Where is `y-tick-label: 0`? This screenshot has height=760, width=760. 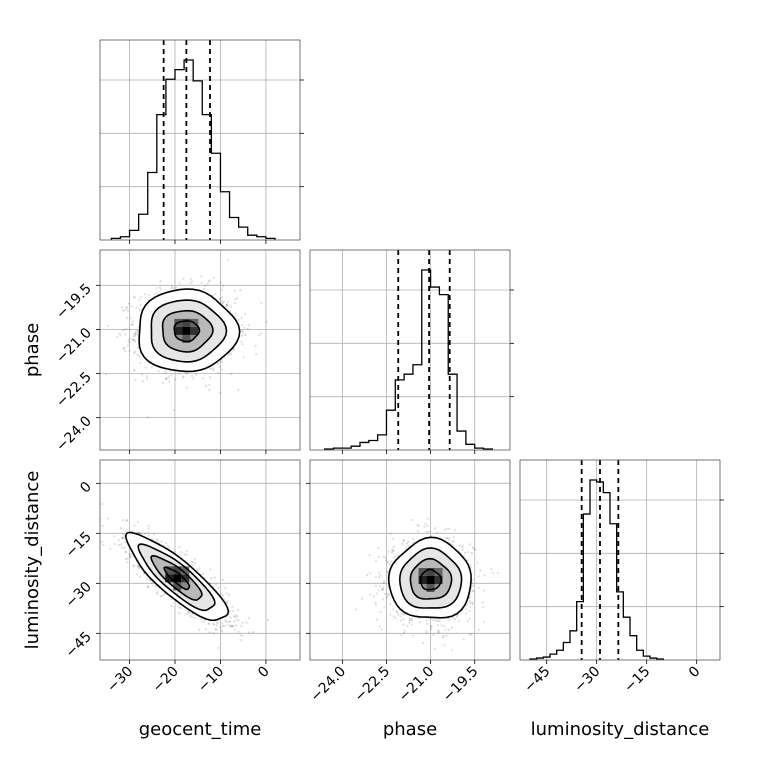 y-tick-label: 0 is located at coordinates (86, 488).